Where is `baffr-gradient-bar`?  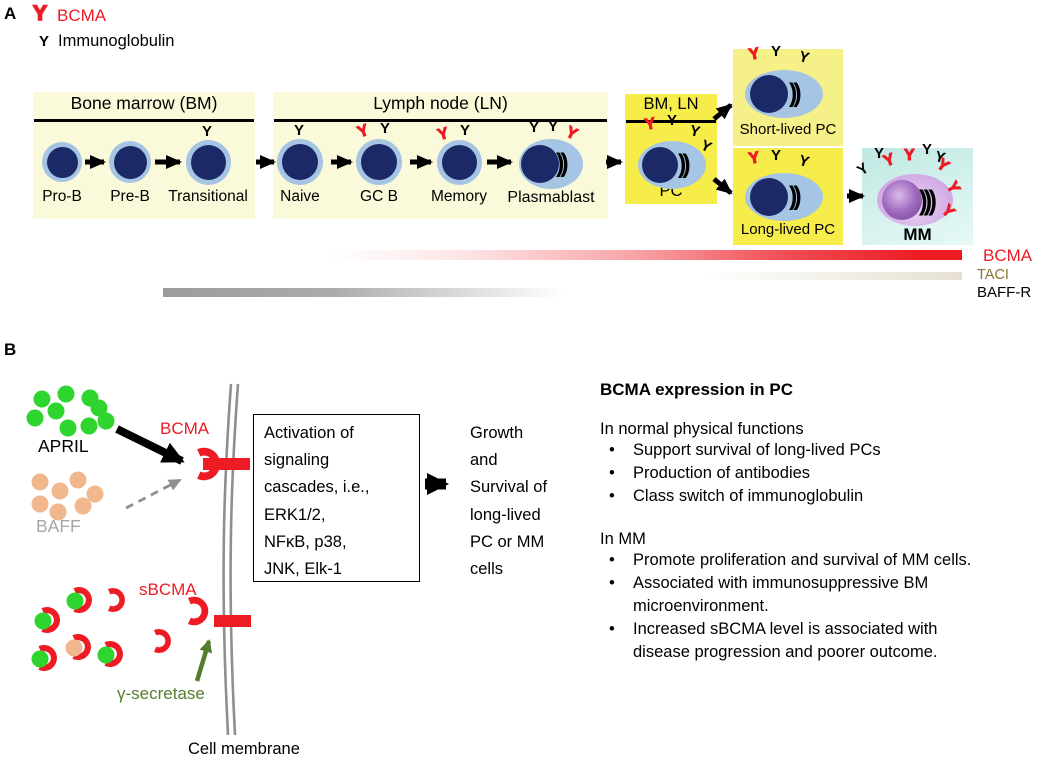 baffr-gradient-bar is located at coordinates (363, 292).